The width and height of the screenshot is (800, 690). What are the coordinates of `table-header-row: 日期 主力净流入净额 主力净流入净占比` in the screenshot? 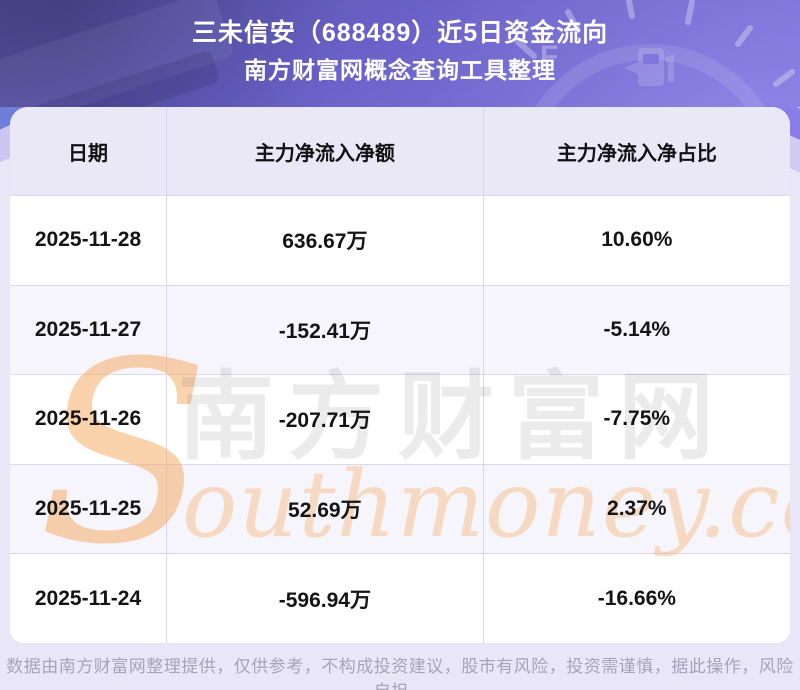 It's located at (400, 151).